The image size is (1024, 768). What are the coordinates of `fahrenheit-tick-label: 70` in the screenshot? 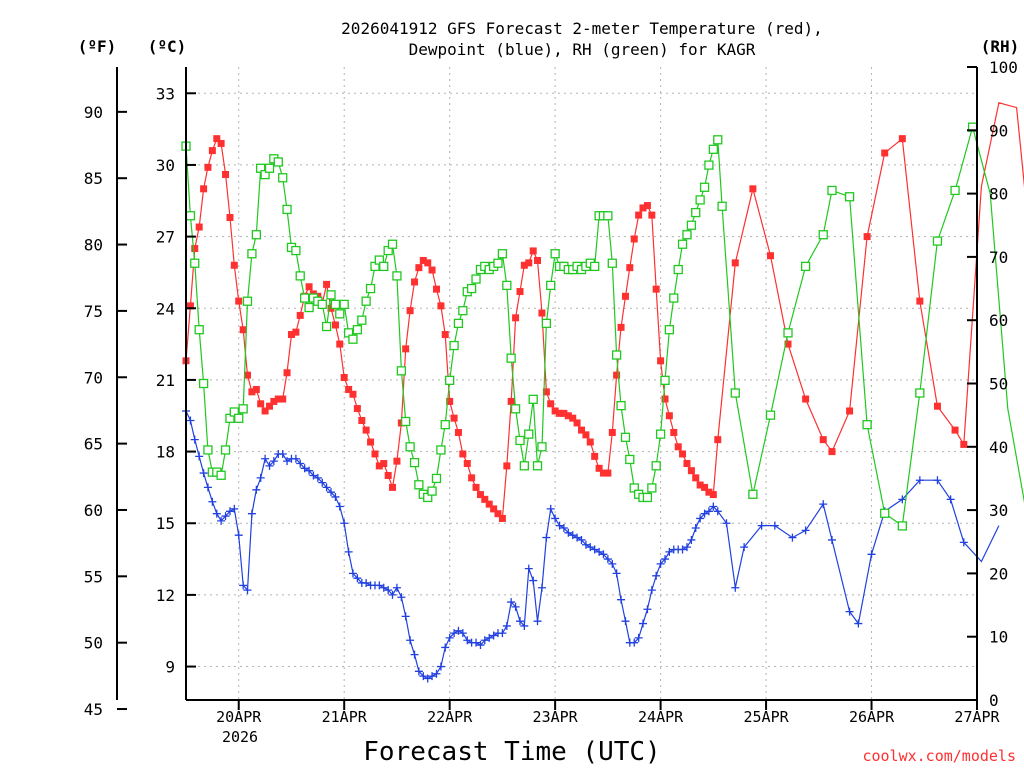 It's located at (93, 377).